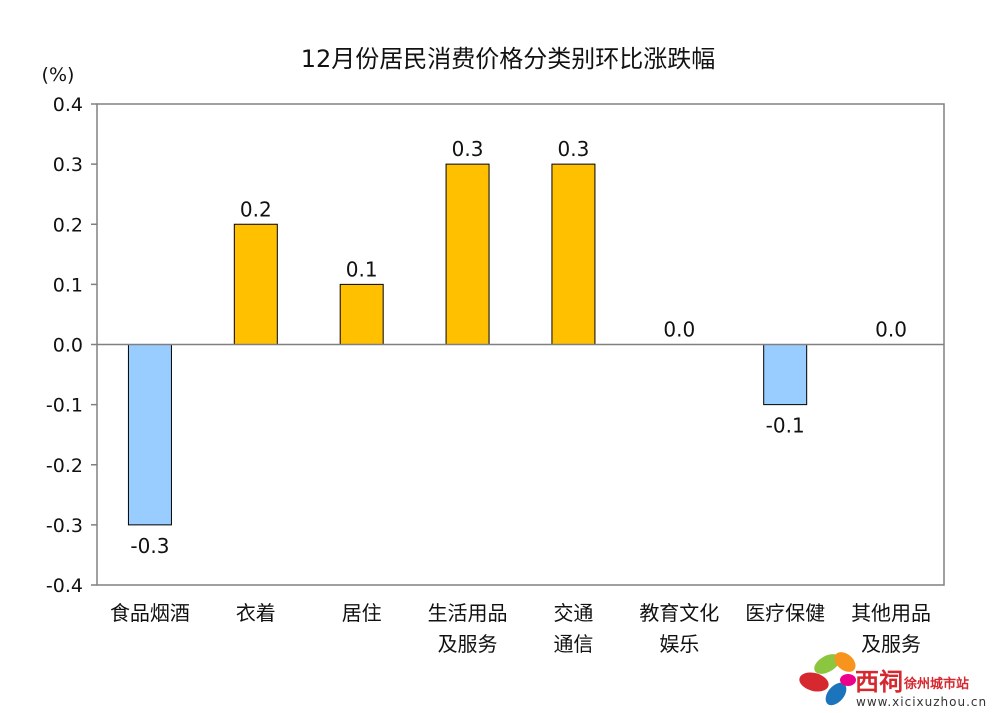 The width and height of the screenshot is (1000, 713). I want to click on y-tick-label: 0.3, so click(68, 165).